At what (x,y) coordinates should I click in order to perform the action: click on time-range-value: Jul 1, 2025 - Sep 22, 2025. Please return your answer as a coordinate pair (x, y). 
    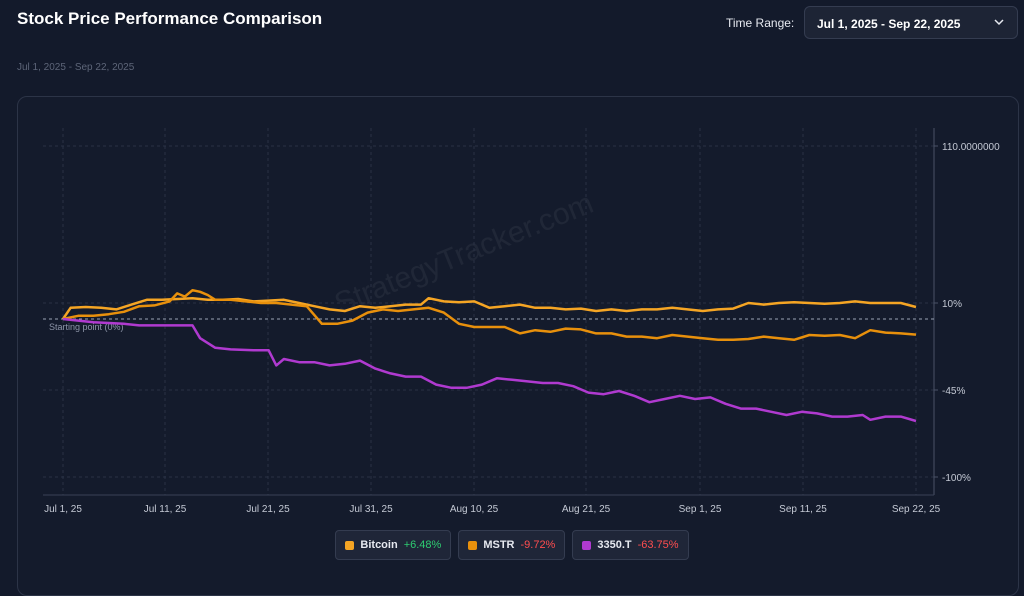
    Looking at the image, I should click on (889, 24).